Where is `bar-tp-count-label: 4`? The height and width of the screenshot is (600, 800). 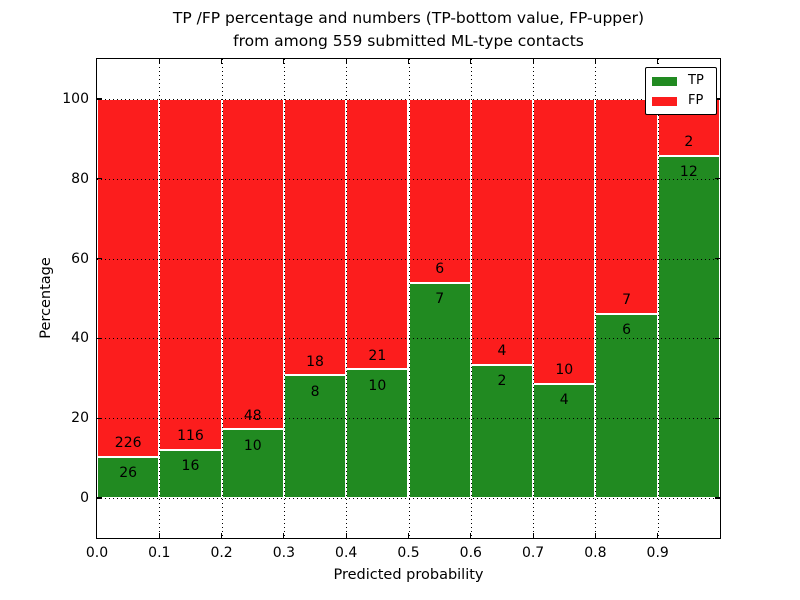
bar-tp-count-label: 4 is located at coordinates (564, 400).